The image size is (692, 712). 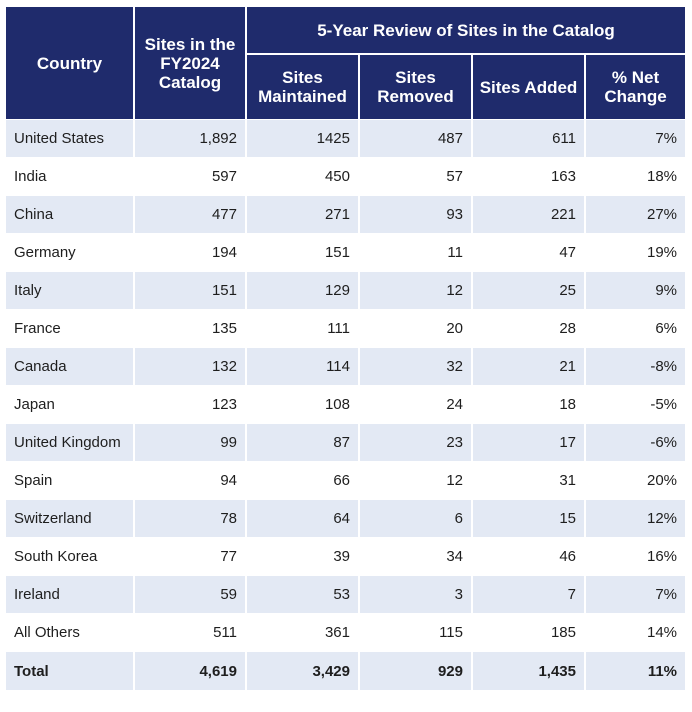 What do you see at coordinates (303, 252) in the screenshot?
I see `cell-sites-maintained: 151` at bounding box center [303, 252].